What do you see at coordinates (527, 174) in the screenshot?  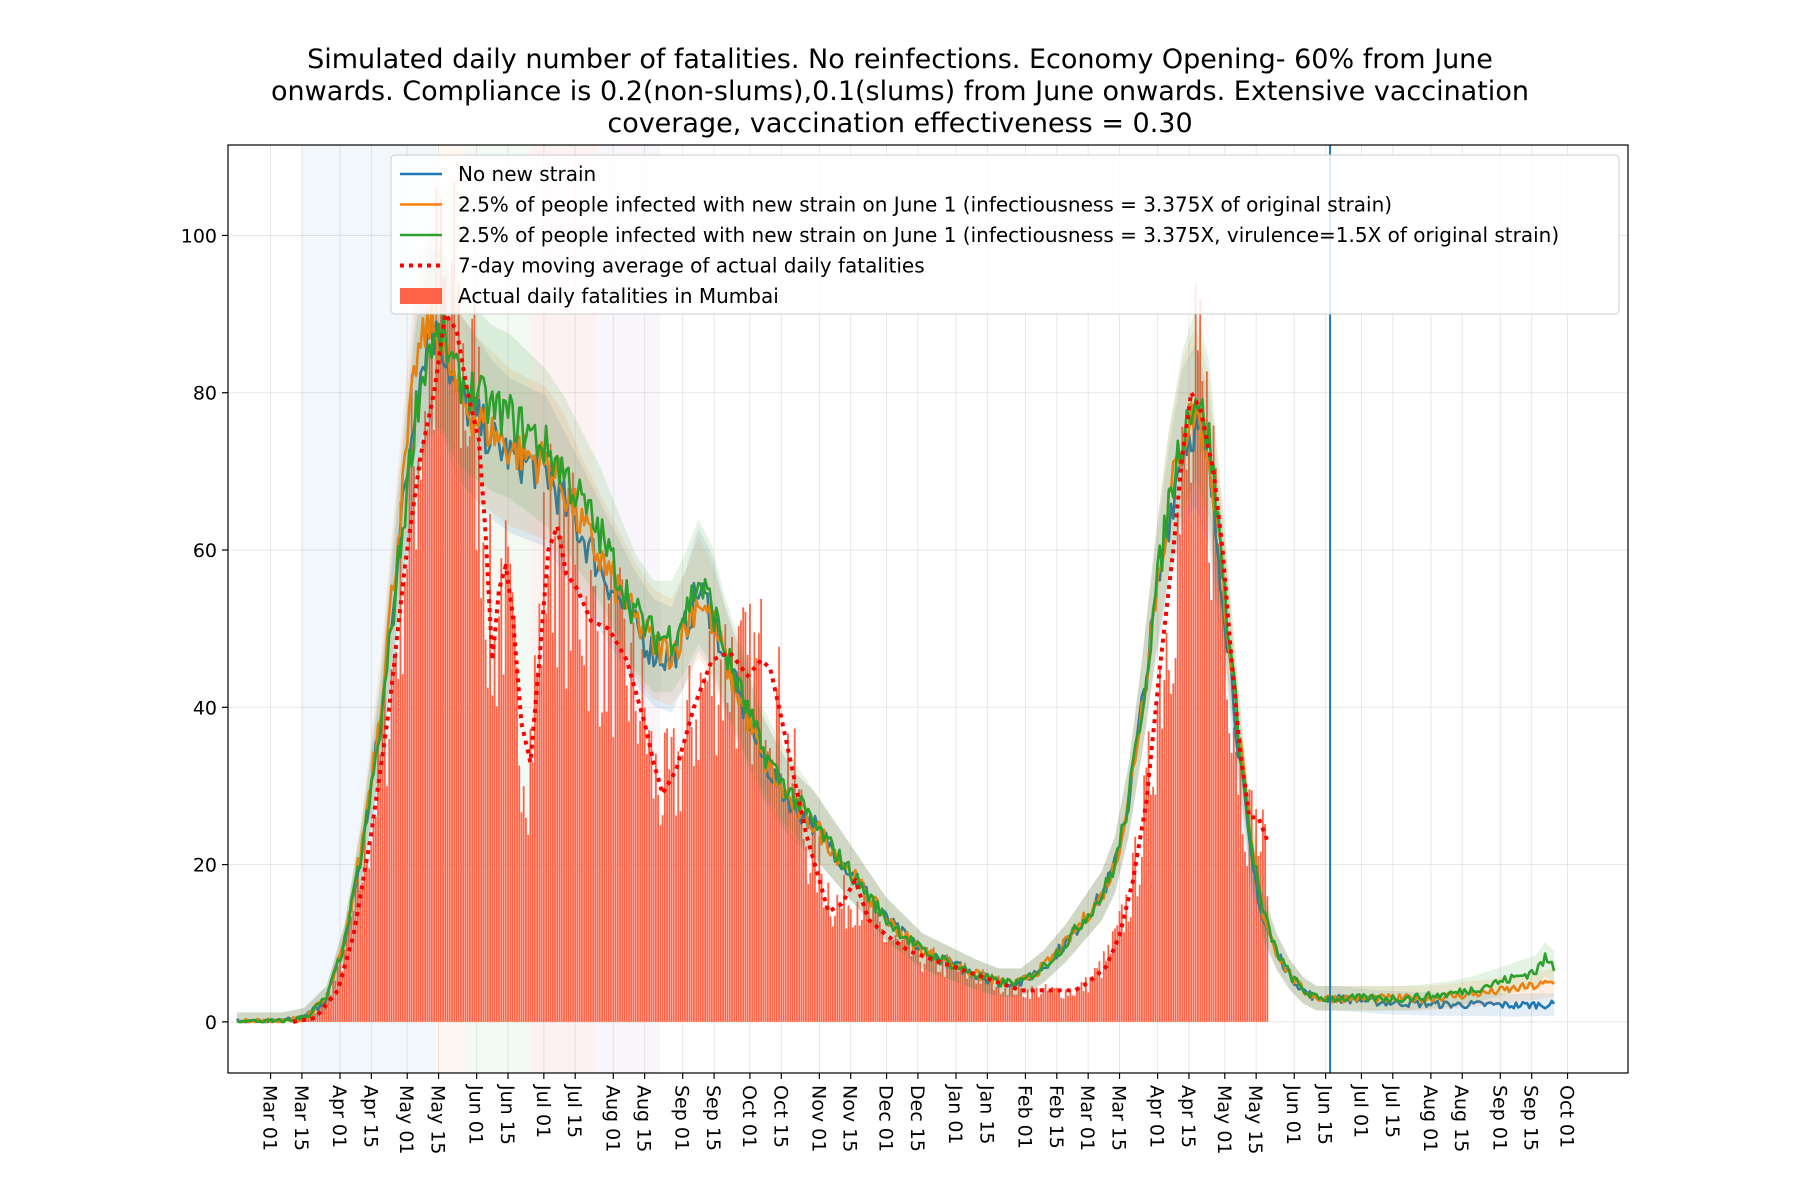 I see `legend-label: No new strain` at bounding box center [527, 174].